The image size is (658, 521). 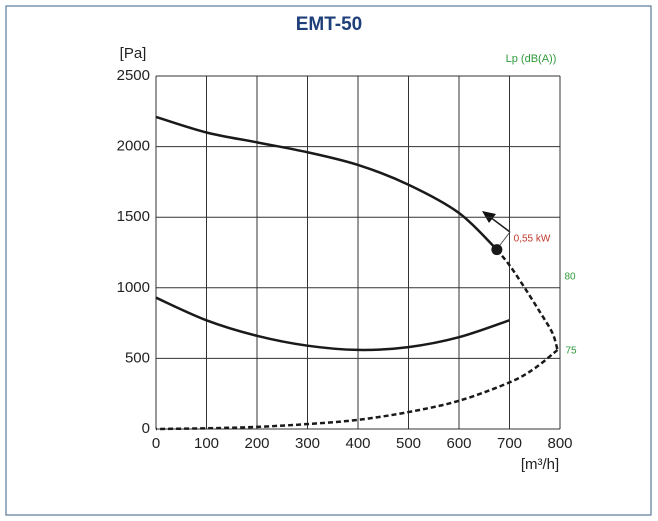 I want to click on sound-annotation: 80, so click(x=570, y=277).